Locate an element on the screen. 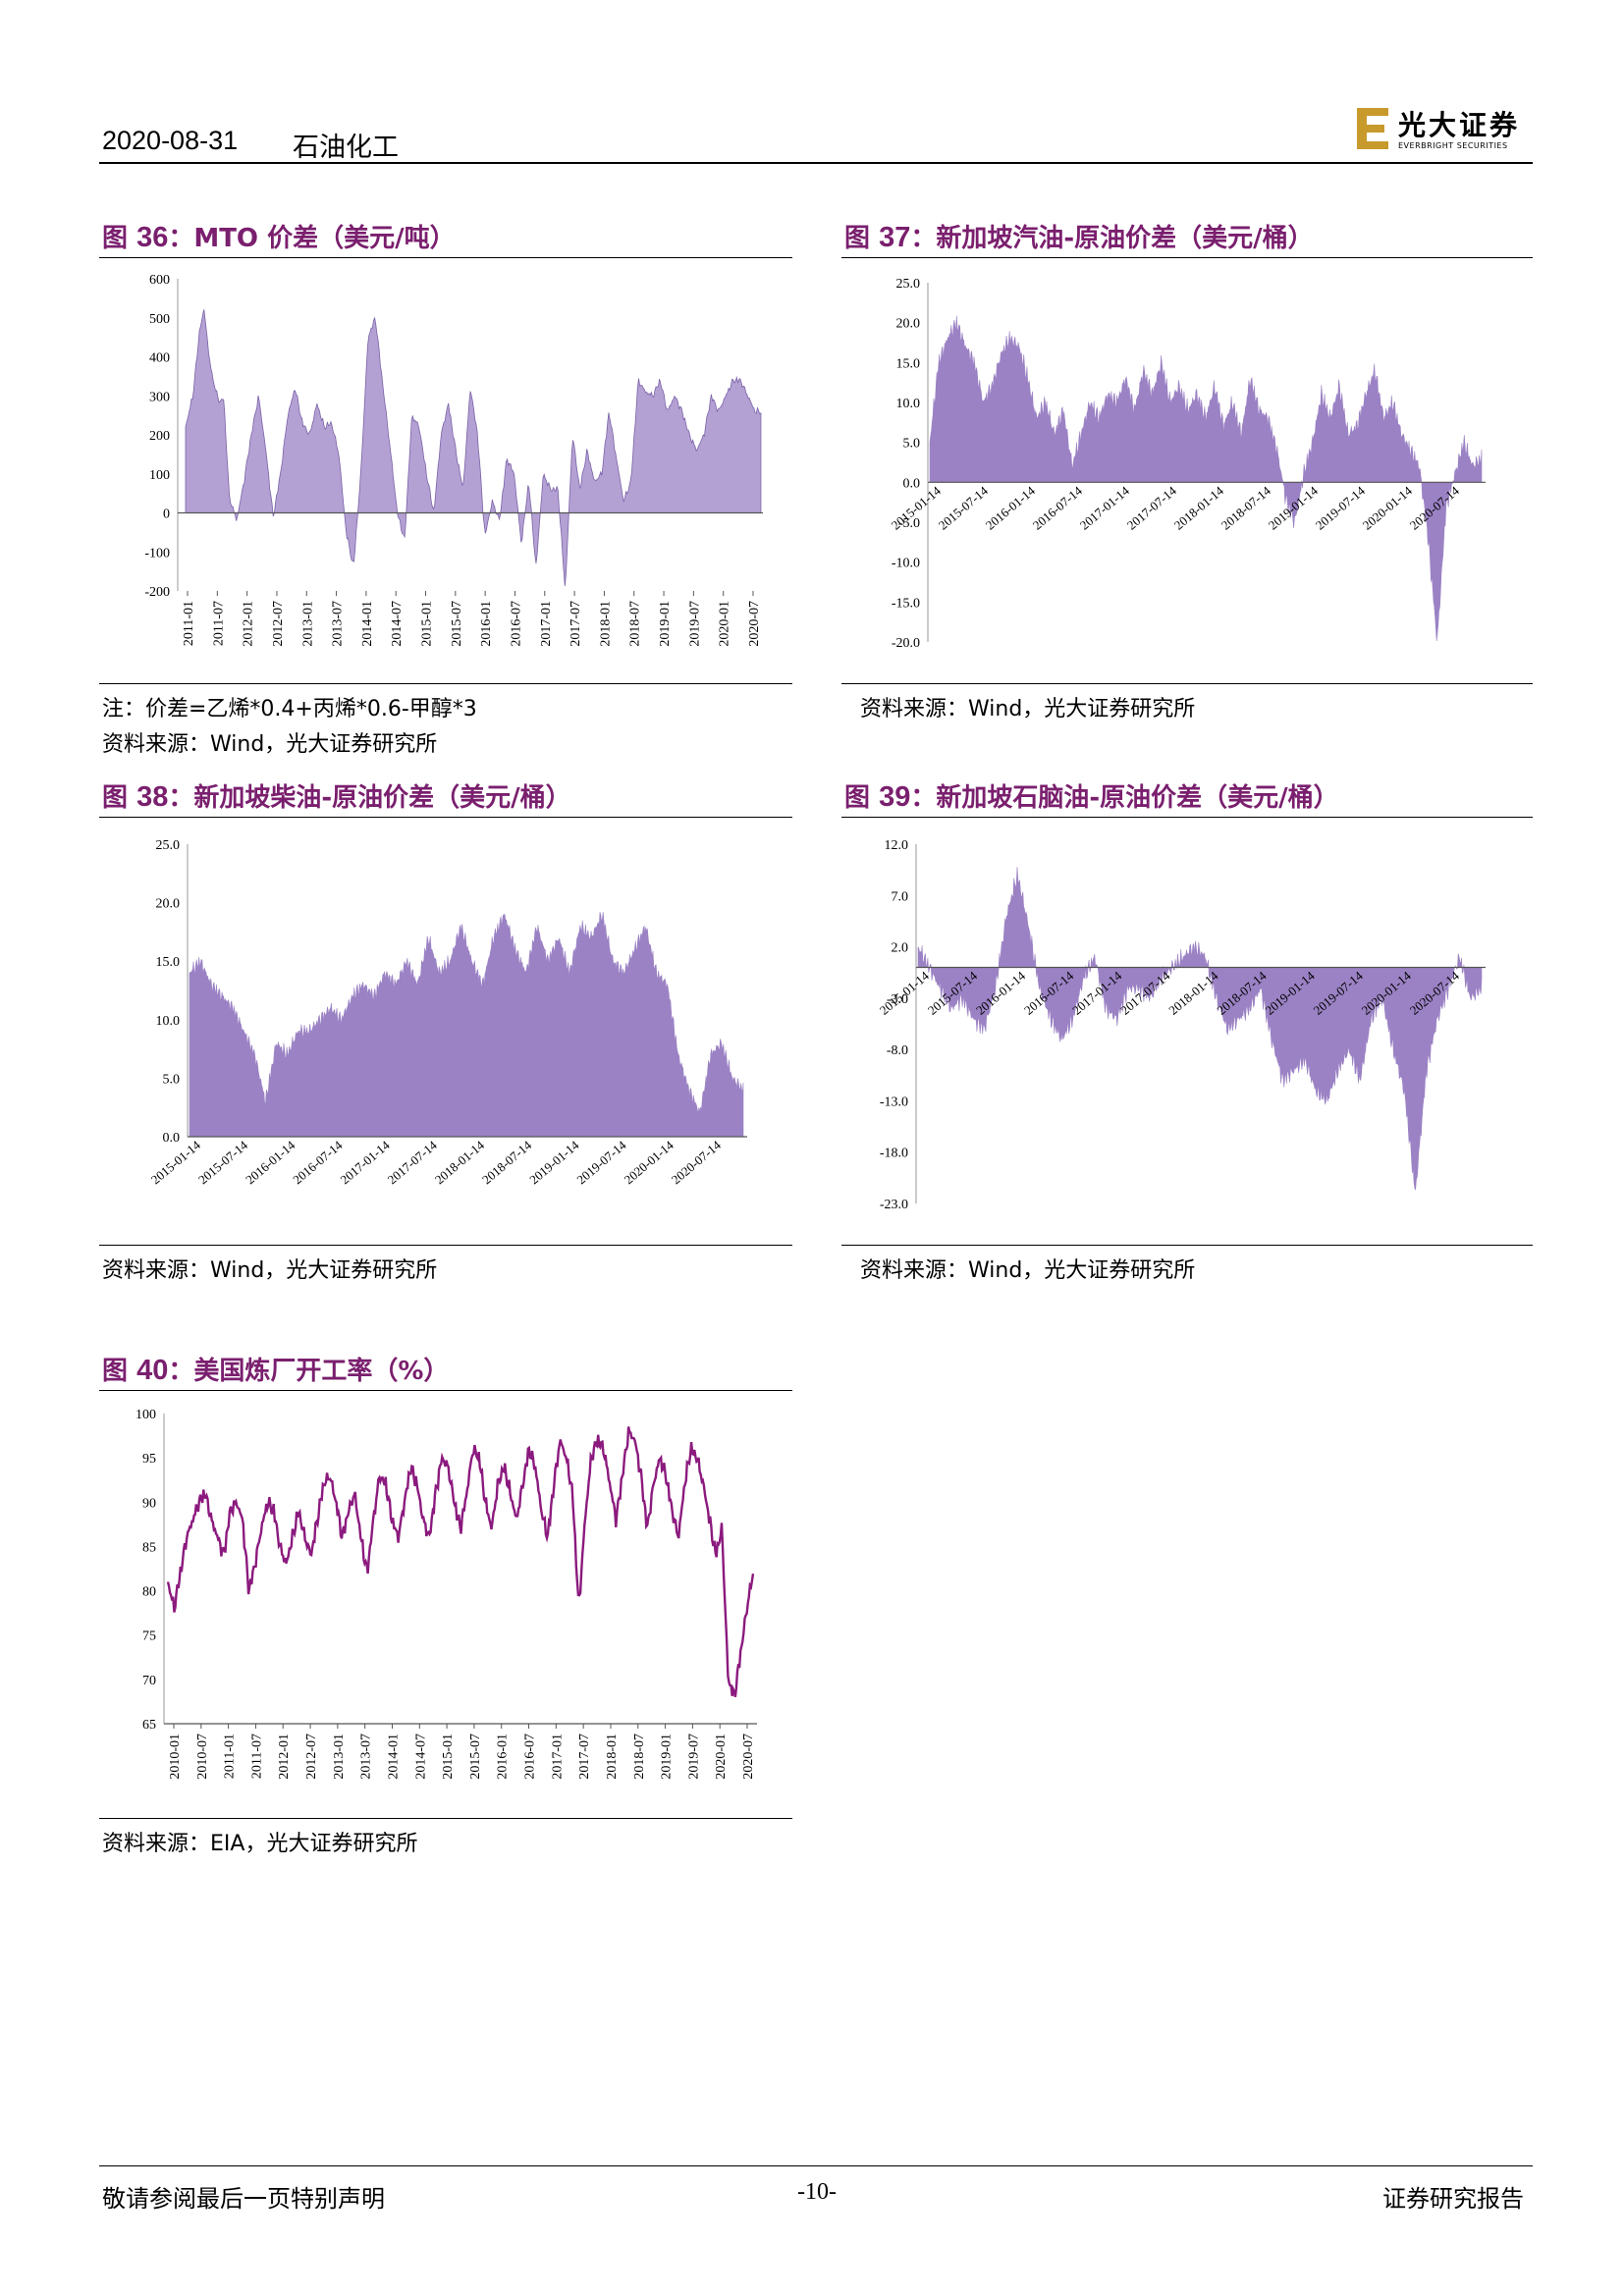 This screenshot has width=1624, height=2296. figure-number: 39 is located at coordinates (895, 797).